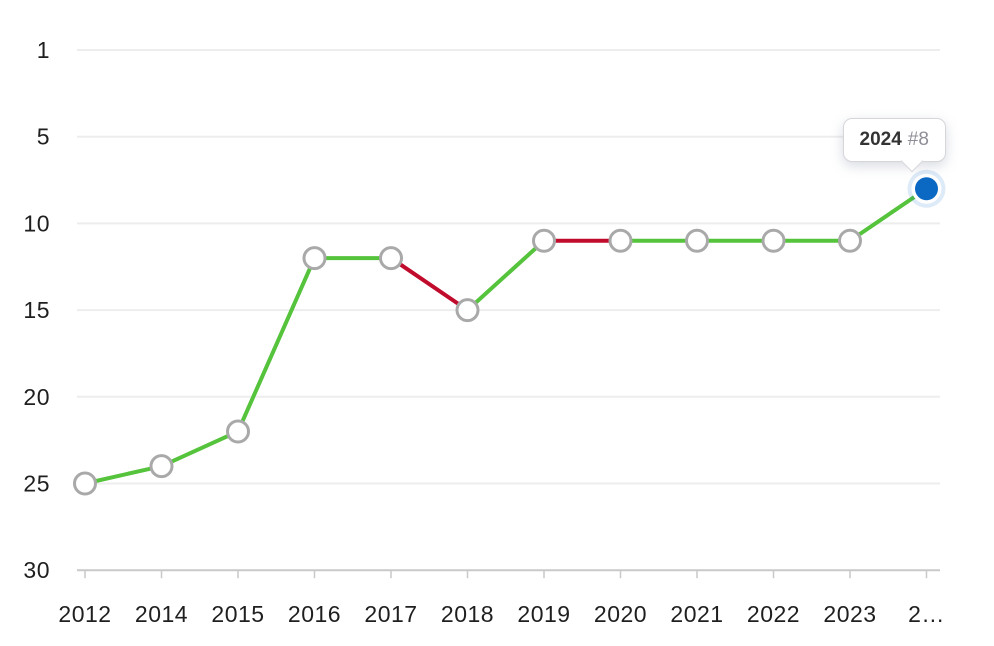 This screenshot has height=646, width=994. I want to click on active-data-point, so click(926, 189).